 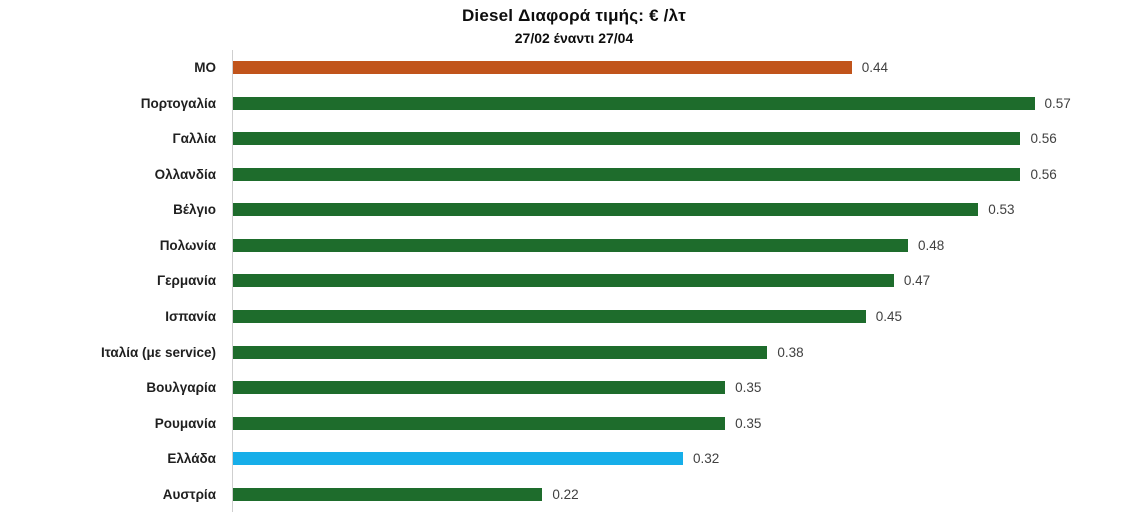 I want to click on category-label: Πολωνία, so click(x=187, y=245).